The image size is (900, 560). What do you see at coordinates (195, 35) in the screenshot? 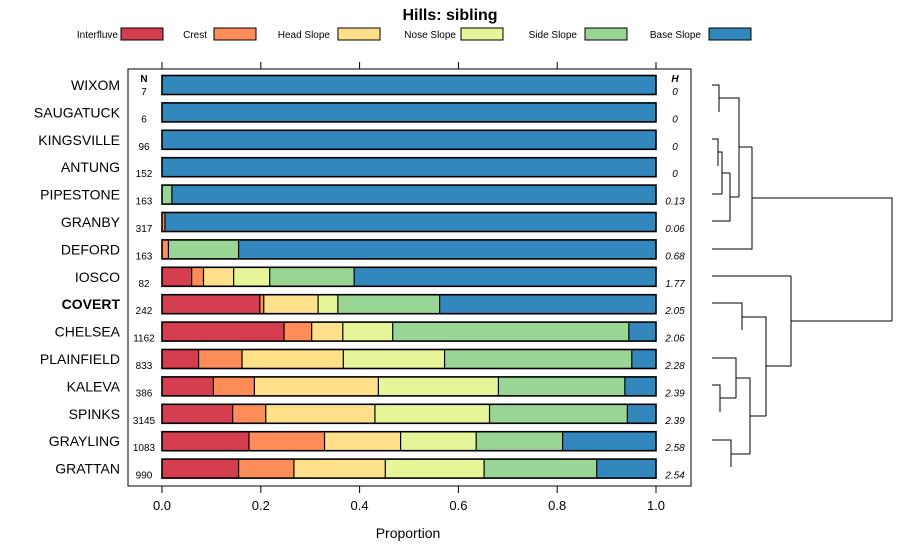
I see `legend-label: Crest` at bounding box center [195, 35].